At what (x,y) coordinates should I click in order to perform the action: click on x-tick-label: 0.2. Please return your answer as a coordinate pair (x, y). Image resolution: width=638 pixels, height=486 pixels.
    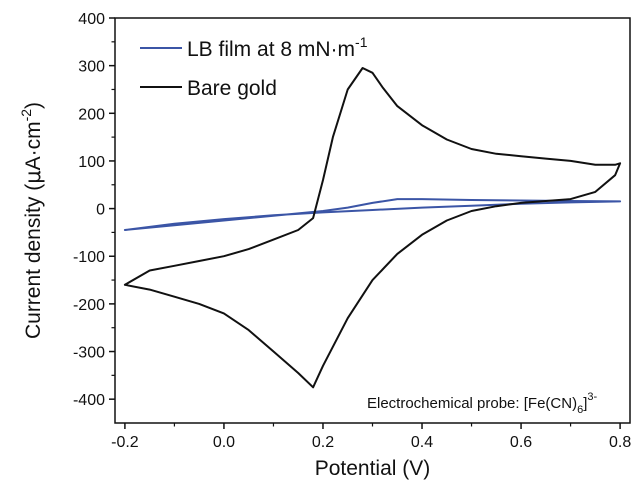
    Looking at the image, I should click on (323, 442).